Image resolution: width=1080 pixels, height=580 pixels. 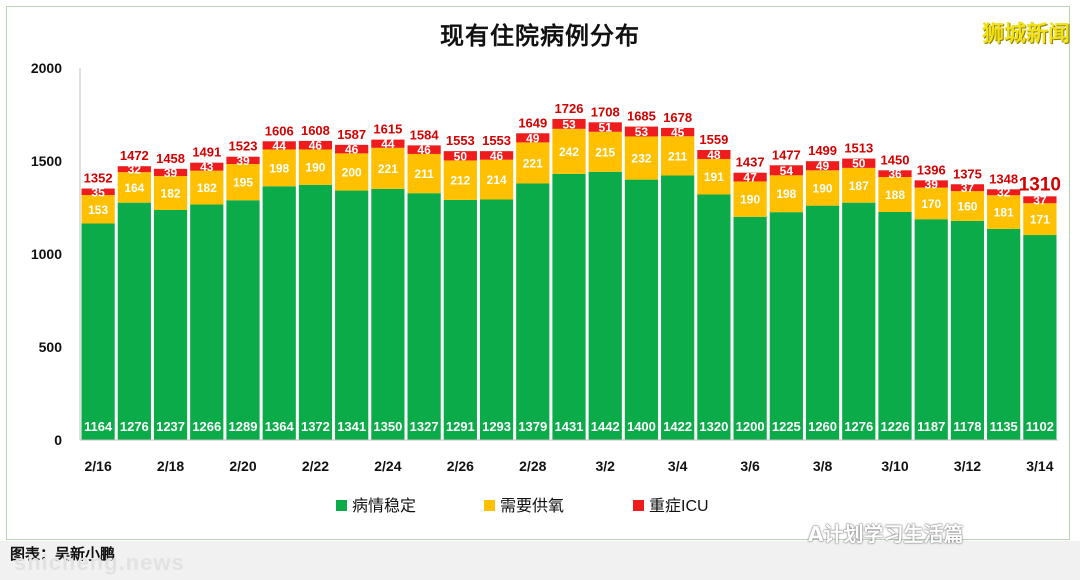 What do you see at coordinates (641, 159) in the screenshot?
I see `data-label-oxygen: 232` at bounding box center [641, 159].